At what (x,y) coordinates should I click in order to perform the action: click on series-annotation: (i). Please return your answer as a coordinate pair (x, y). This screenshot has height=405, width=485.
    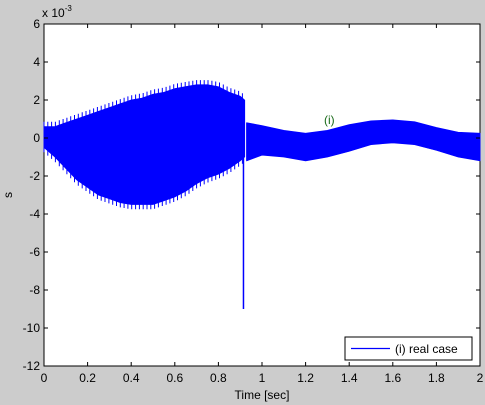
    Looking at the image, I should click on (329, 120).